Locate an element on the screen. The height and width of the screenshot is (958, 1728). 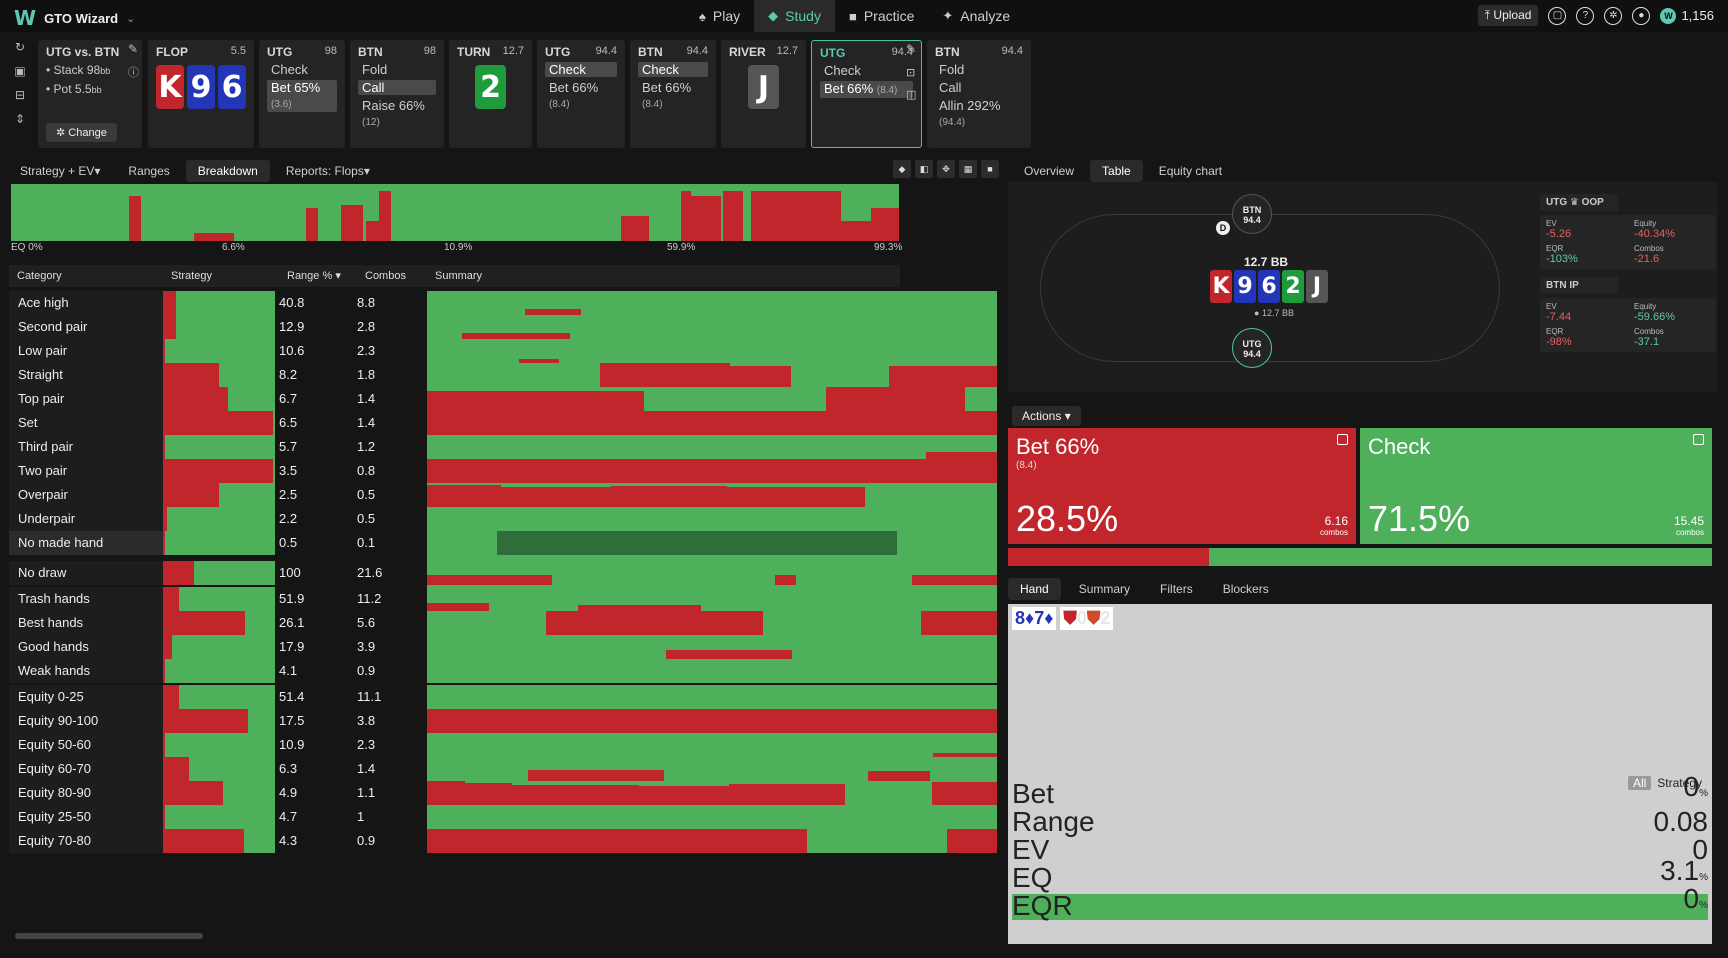
table-row: Low pair 10.6 2.3 is located at coordinates (503, 351).